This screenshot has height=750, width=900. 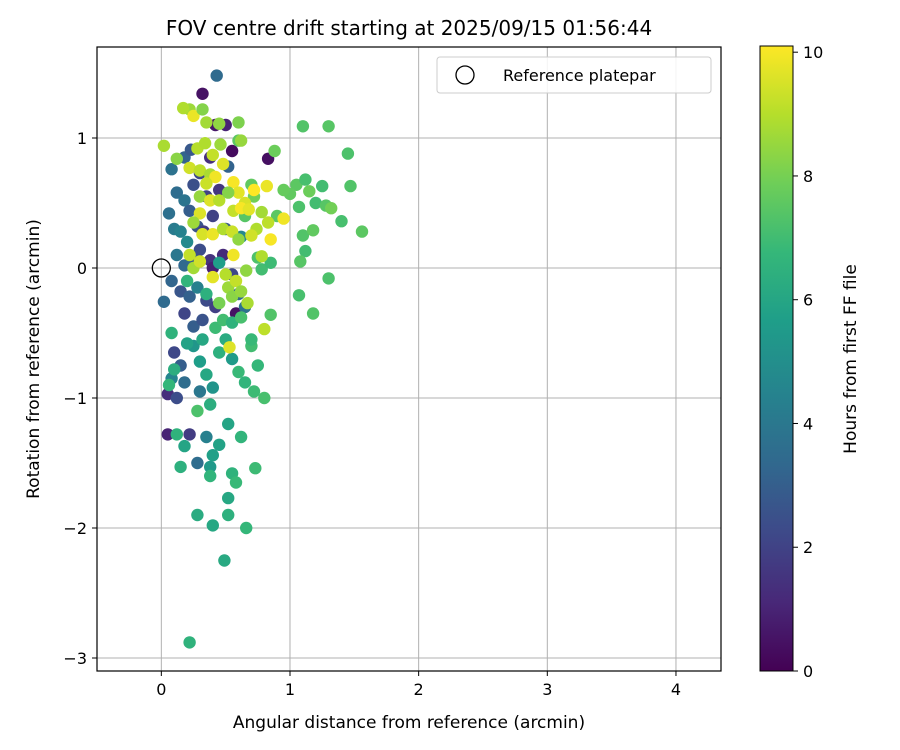 What do you see at coordinates (808, 300) in the screenshot?
I see `colorbar-tick-label: 6` at bounding box center [808, 300].